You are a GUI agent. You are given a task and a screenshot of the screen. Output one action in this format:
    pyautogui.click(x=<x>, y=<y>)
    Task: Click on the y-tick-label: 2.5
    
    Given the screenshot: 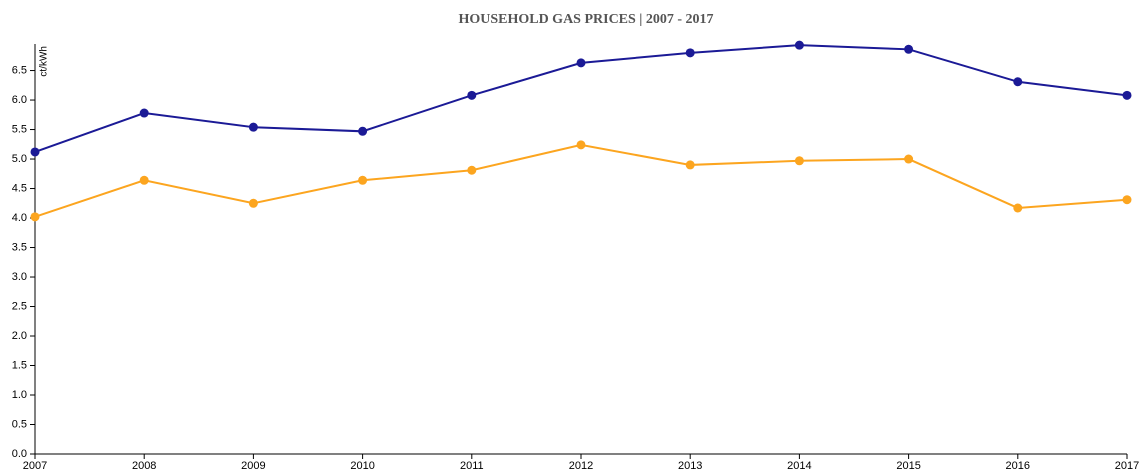 What is the action you would take?
    pyautogui.click(x=19, y=306)
    